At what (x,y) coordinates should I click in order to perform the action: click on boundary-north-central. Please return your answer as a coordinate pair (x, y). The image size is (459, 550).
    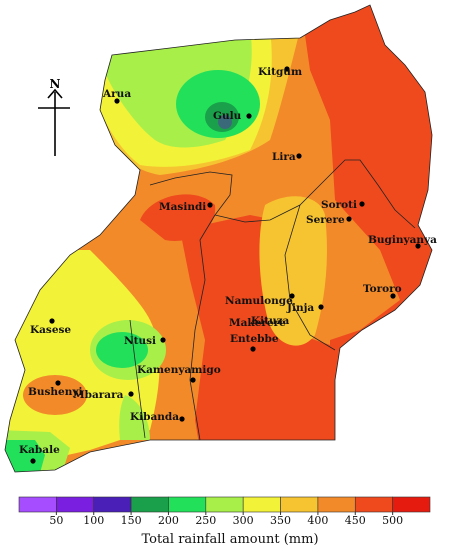
    Looking at the image, I should click on (191, 193).